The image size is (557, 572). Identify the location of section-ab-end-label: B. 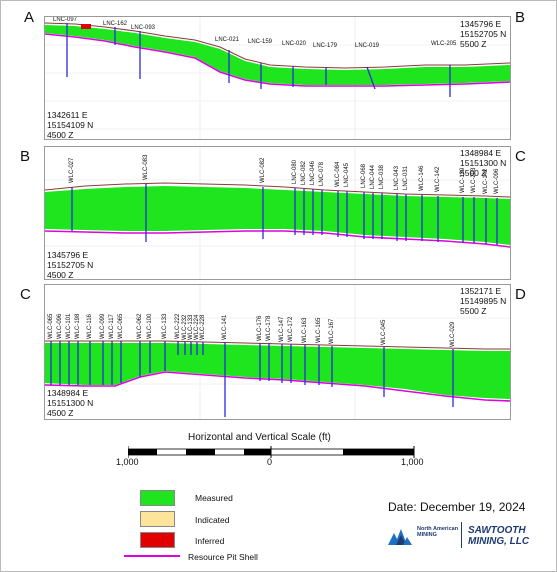
(520, 17).